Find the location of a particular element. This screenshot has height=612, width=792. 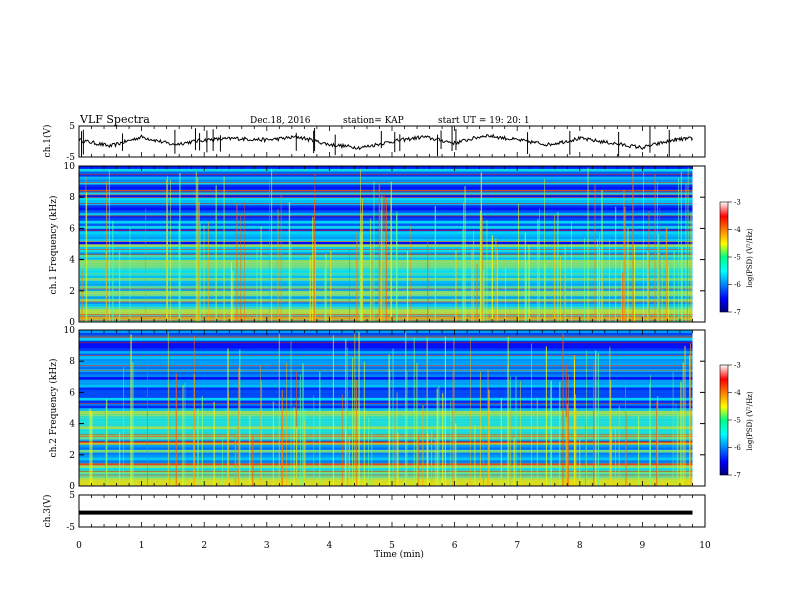

ch2-colorbar-gradient is located at coordinates (724, 420).